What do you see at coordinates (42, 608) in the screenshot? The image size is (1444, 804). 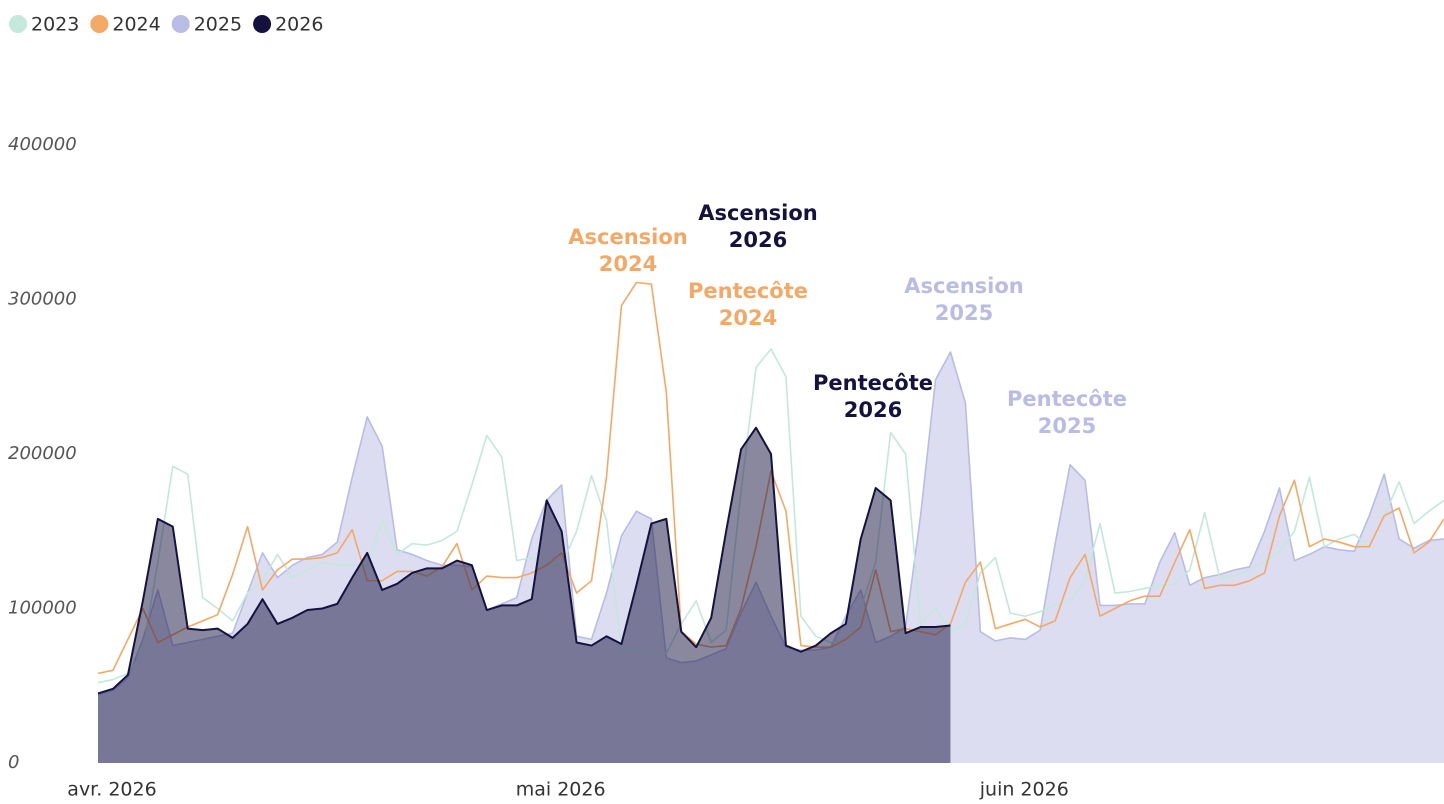 I see `y-tick-label: 100000` at bounding box center [42, 608].